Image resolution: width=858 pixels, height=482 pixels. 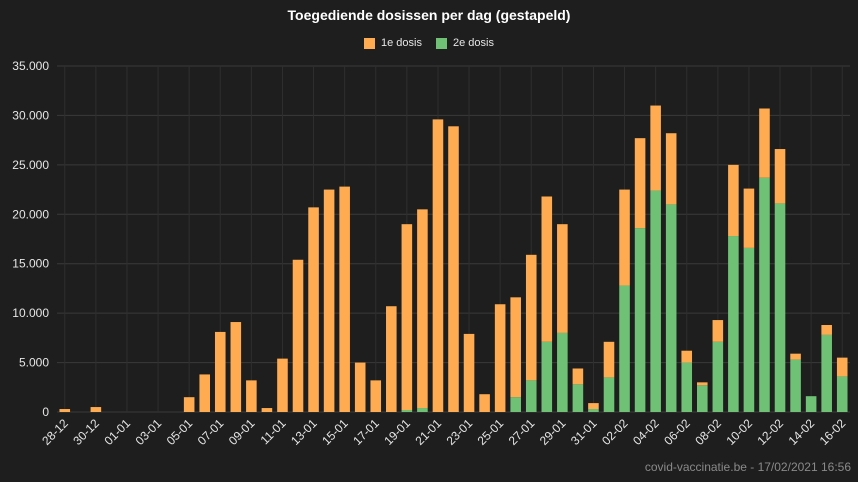 I want to click on legend-item-second-dose: 2e dosis, so click(x=465, y=43).